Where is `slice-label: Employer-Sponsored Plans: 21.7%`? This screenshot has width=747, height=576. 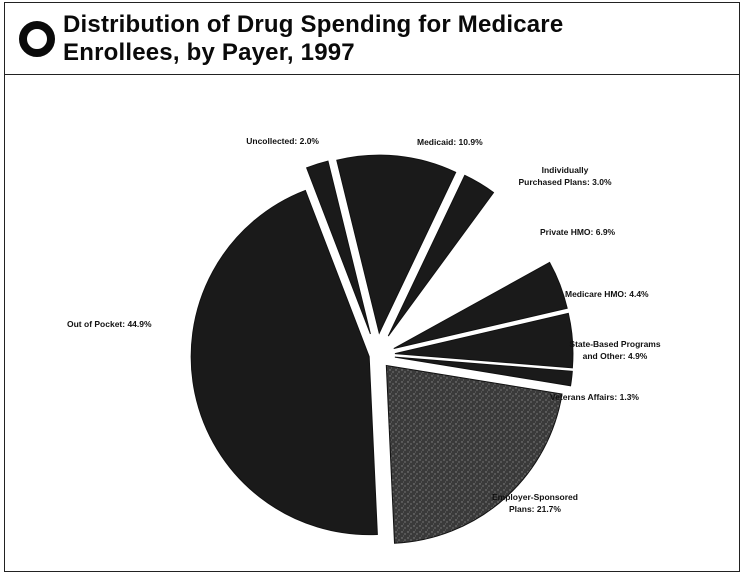
slice-label: Employer-Sponsored Plans: 21.7% is located at coordinates (535, 503).